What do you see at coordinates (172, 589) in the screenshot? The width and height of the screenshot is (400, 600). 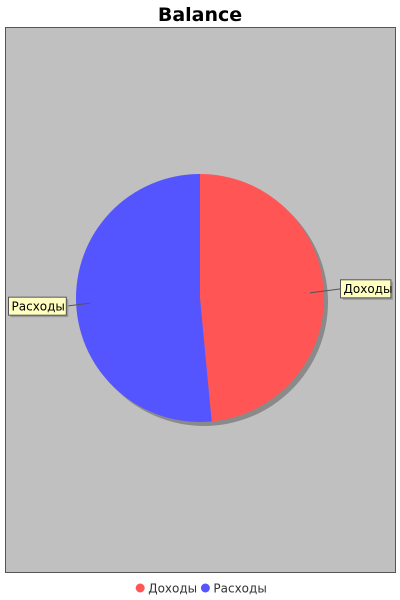 I see `legend-label-0: Доходы` at bounding box center [172, 589].